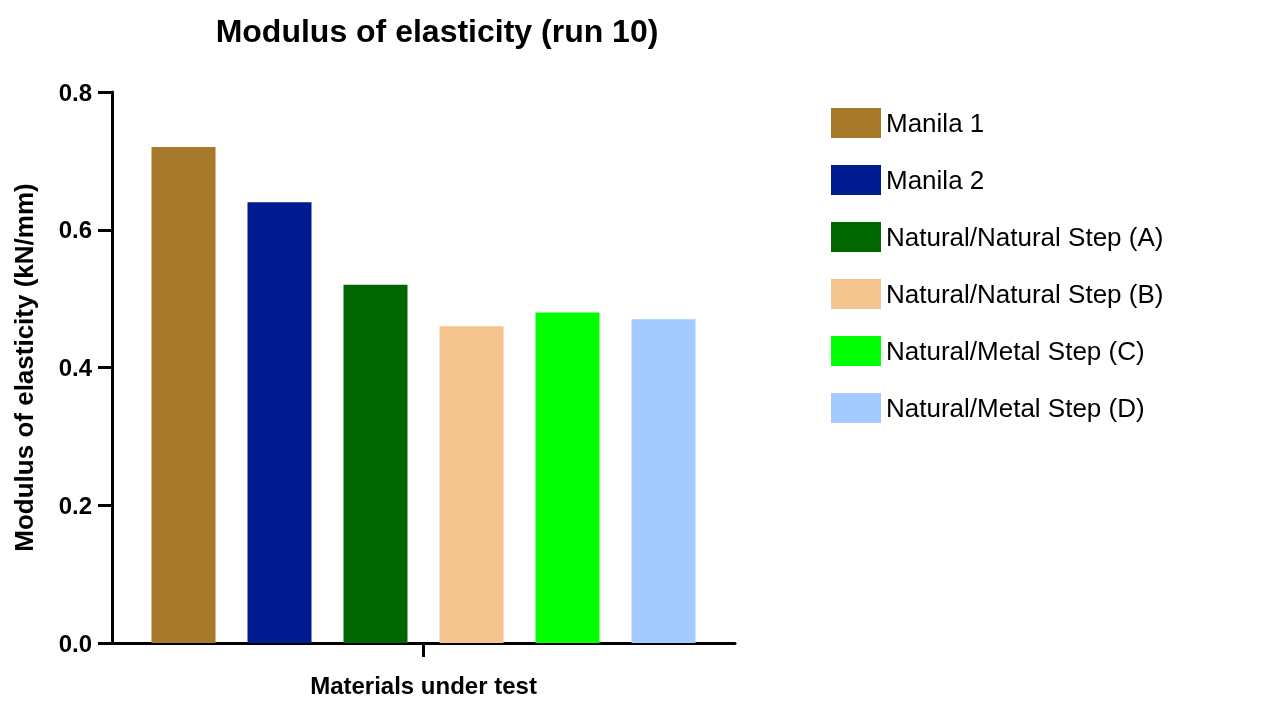 The height and width of the screenshot is (702, 1262). What do you see at coordinates (1025, 294) in the screenshot?
I see `legend-label: Natural/Natural Step (B)` at bounding box center [1025, 294].